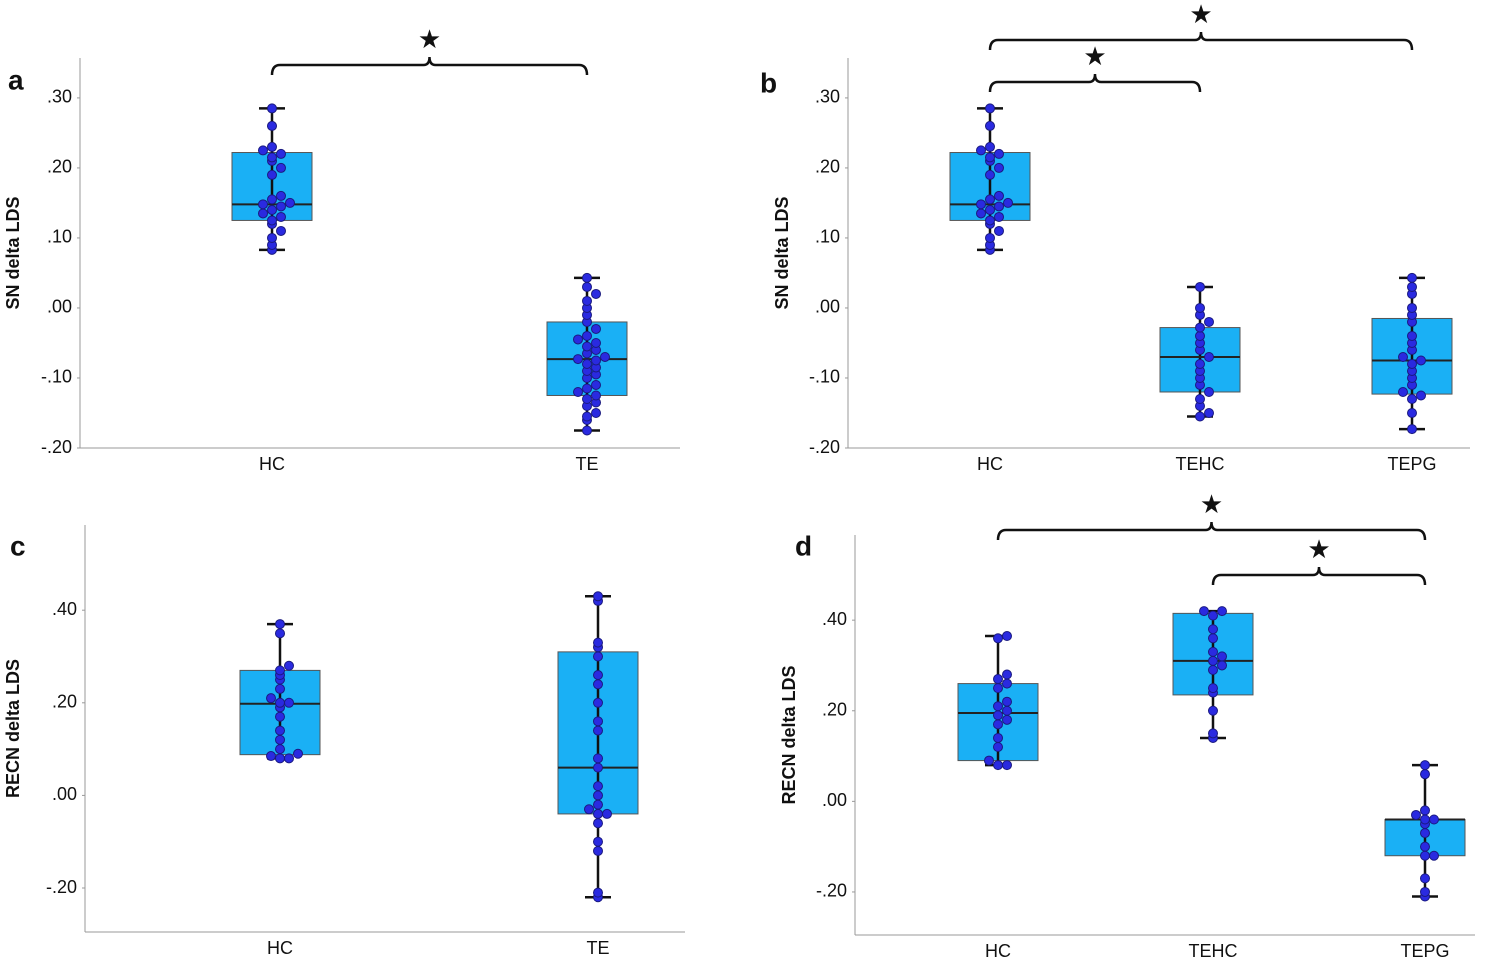  I want to click on y-axis-label: RECN delta LDS, so click(13, 728).